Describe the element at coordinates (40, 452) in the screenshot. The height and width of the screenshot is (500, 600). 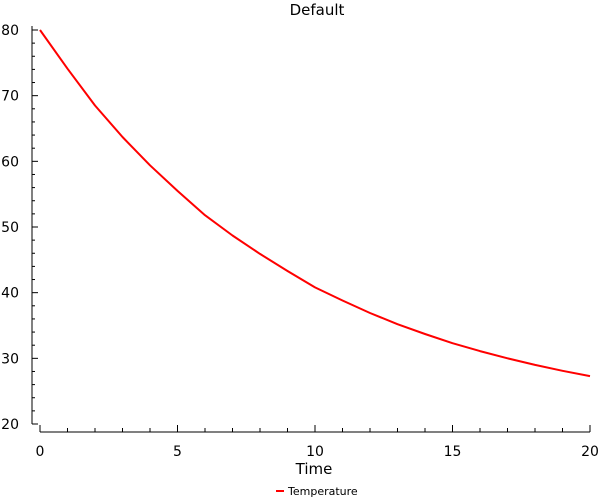
I see `x-tick-label: 0` at that location.